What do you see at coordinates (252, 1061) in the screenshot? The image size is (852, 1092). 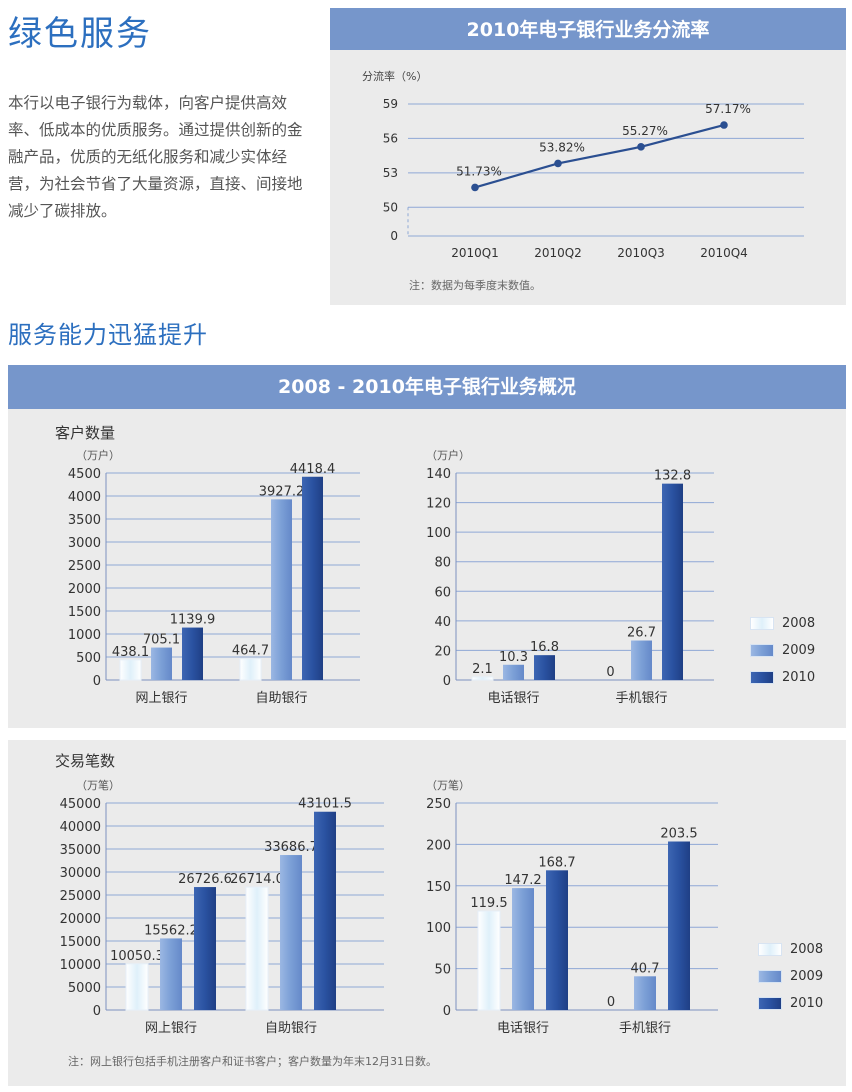 I see `footnote: 注：网上银行包括手机注册客户和证书客户；客户数量为年末12月31日数。` at bounding box center [252, 1061].